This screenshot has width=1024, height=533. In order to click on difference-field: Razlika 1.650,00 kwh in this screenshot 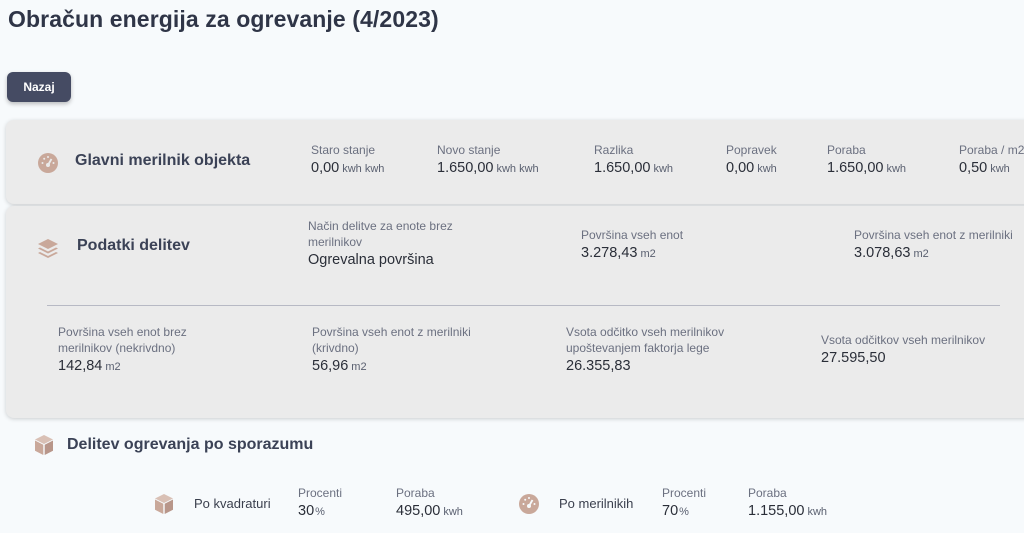, I will do `click(634, 159)`.